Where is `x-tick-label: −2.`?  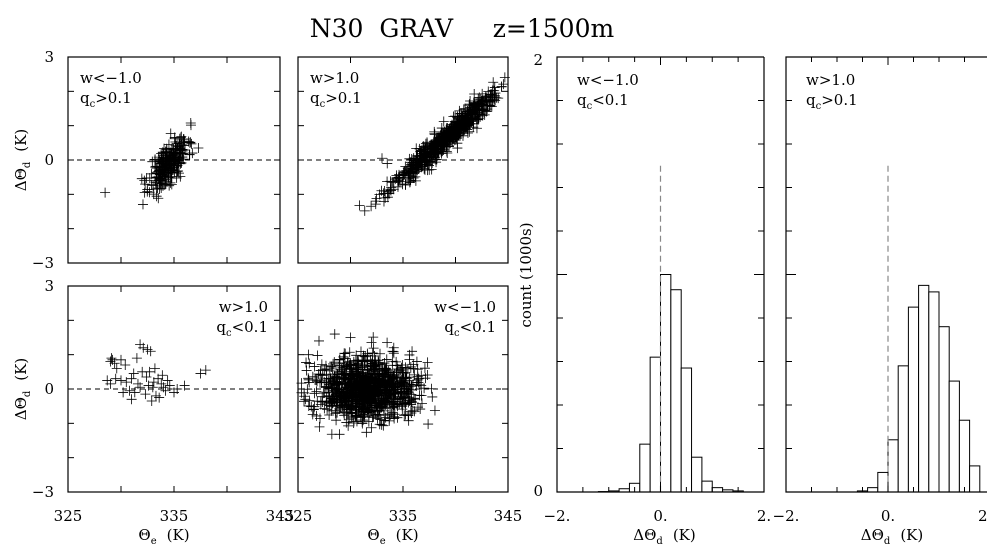
x-tick-label: −2. is located at coordinates (786, 516).